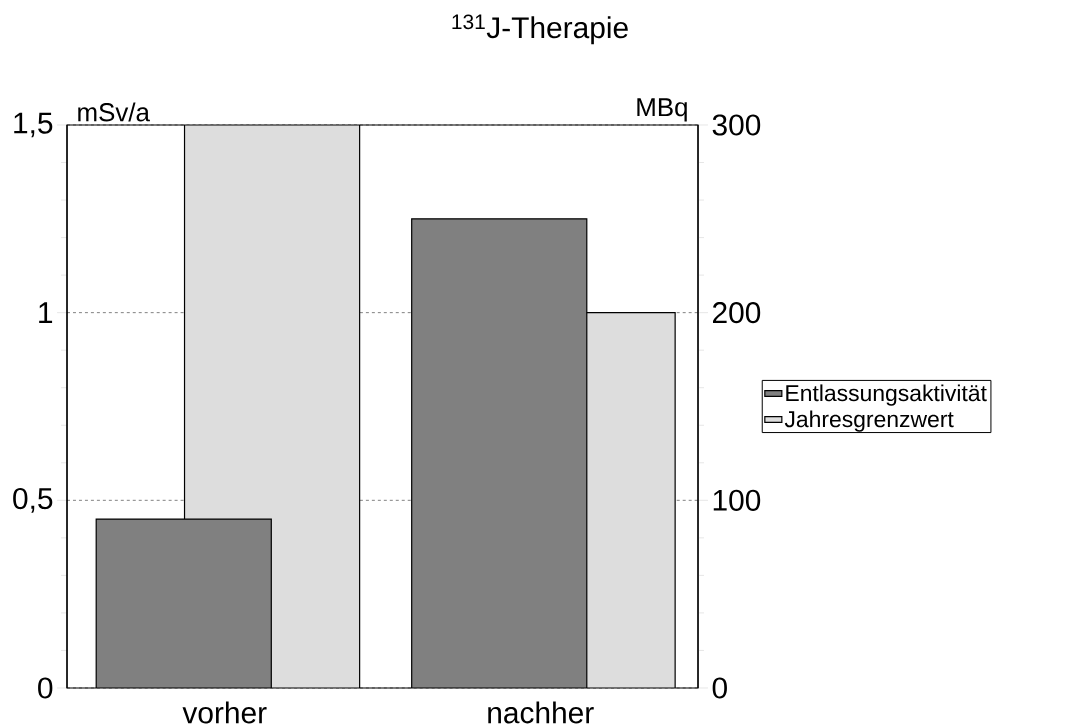 The image size is (1066, 728). What do you see at coordinates (33, 500) in the screenshot?
I see `y-tick-label: 0,5` at bounding box center [33, 500].